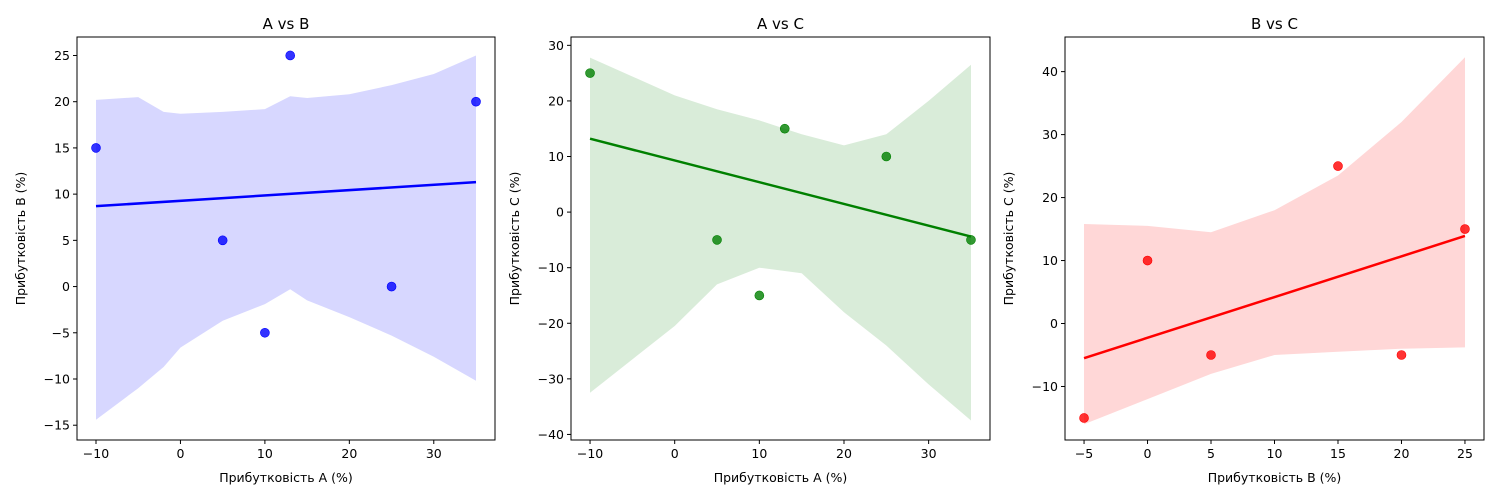 Image resolution: width=1500 pixels, height=500 pixels. Describe the element at coordinates (1275, 477) in the screenshot. I see `x-axis-label: Прибутковість B (%)` at that location.